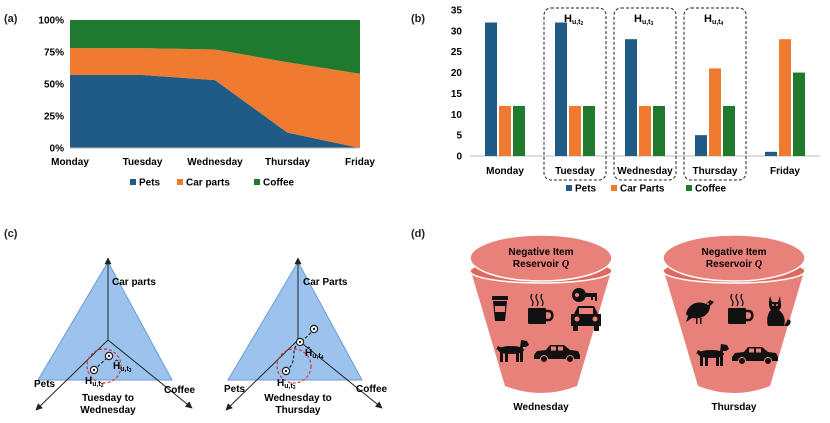 The image size is (830, 423). What do you see at coordinates (54, 53) in the screenshot?
I see `y-tick-label: 75%` at bounding box center [54, 53].